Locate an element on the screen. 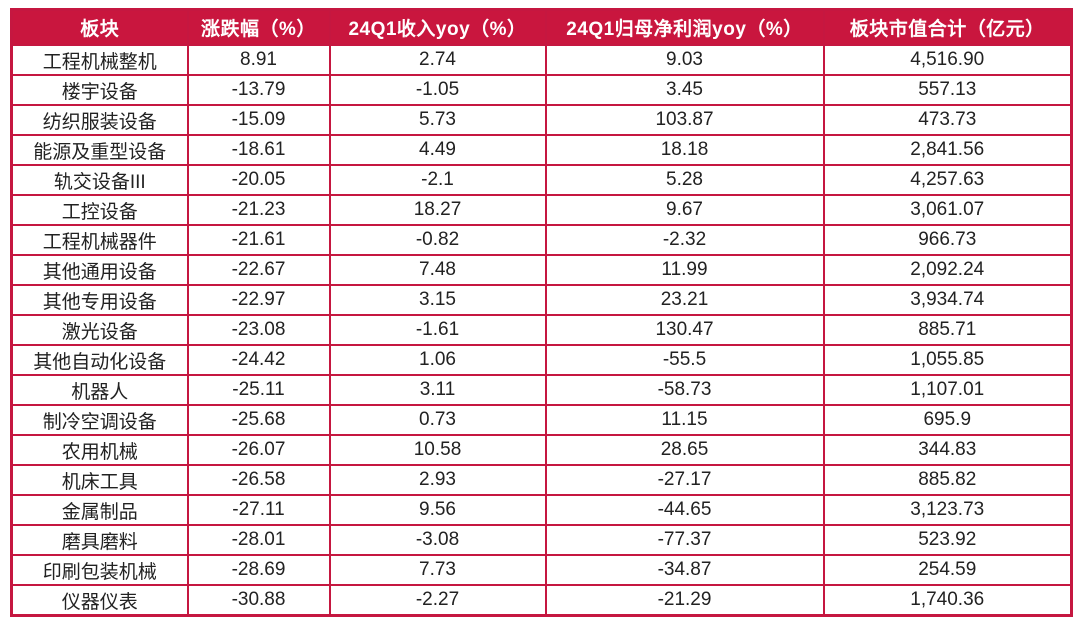 The image size is (1080, 630). cell-revenue-yoy: 5.73 is located at coordinates (437, 120).